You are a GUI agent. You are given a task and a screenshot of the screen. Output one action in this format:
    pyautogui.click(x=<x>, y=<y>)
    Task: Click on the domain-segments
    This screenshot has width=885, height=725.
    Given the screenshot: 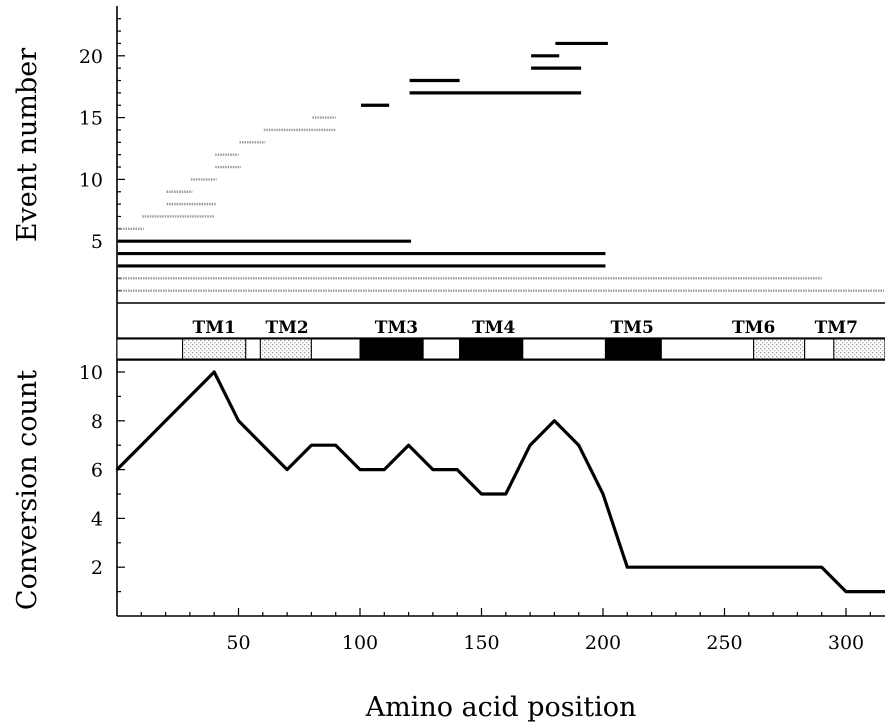 What is the action you would take?
    pyautogui.click(x=500, y=349)
    